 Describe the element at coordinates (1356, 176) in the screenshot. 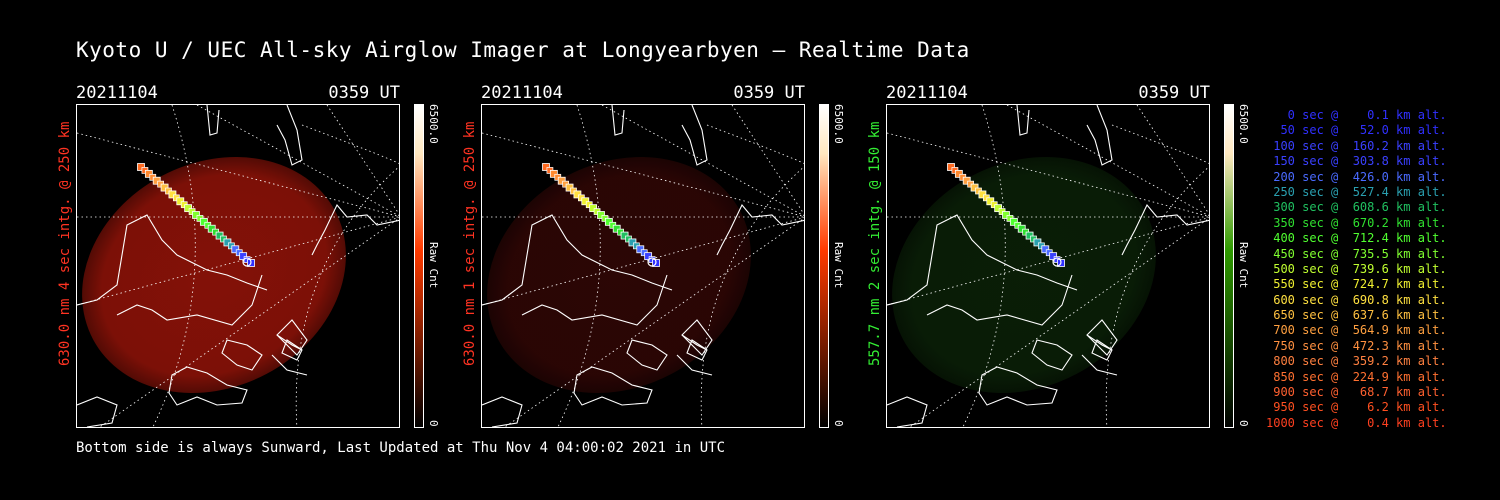

I see `legend-entry: 200 sec @ 426.0 km alt.` at that location.